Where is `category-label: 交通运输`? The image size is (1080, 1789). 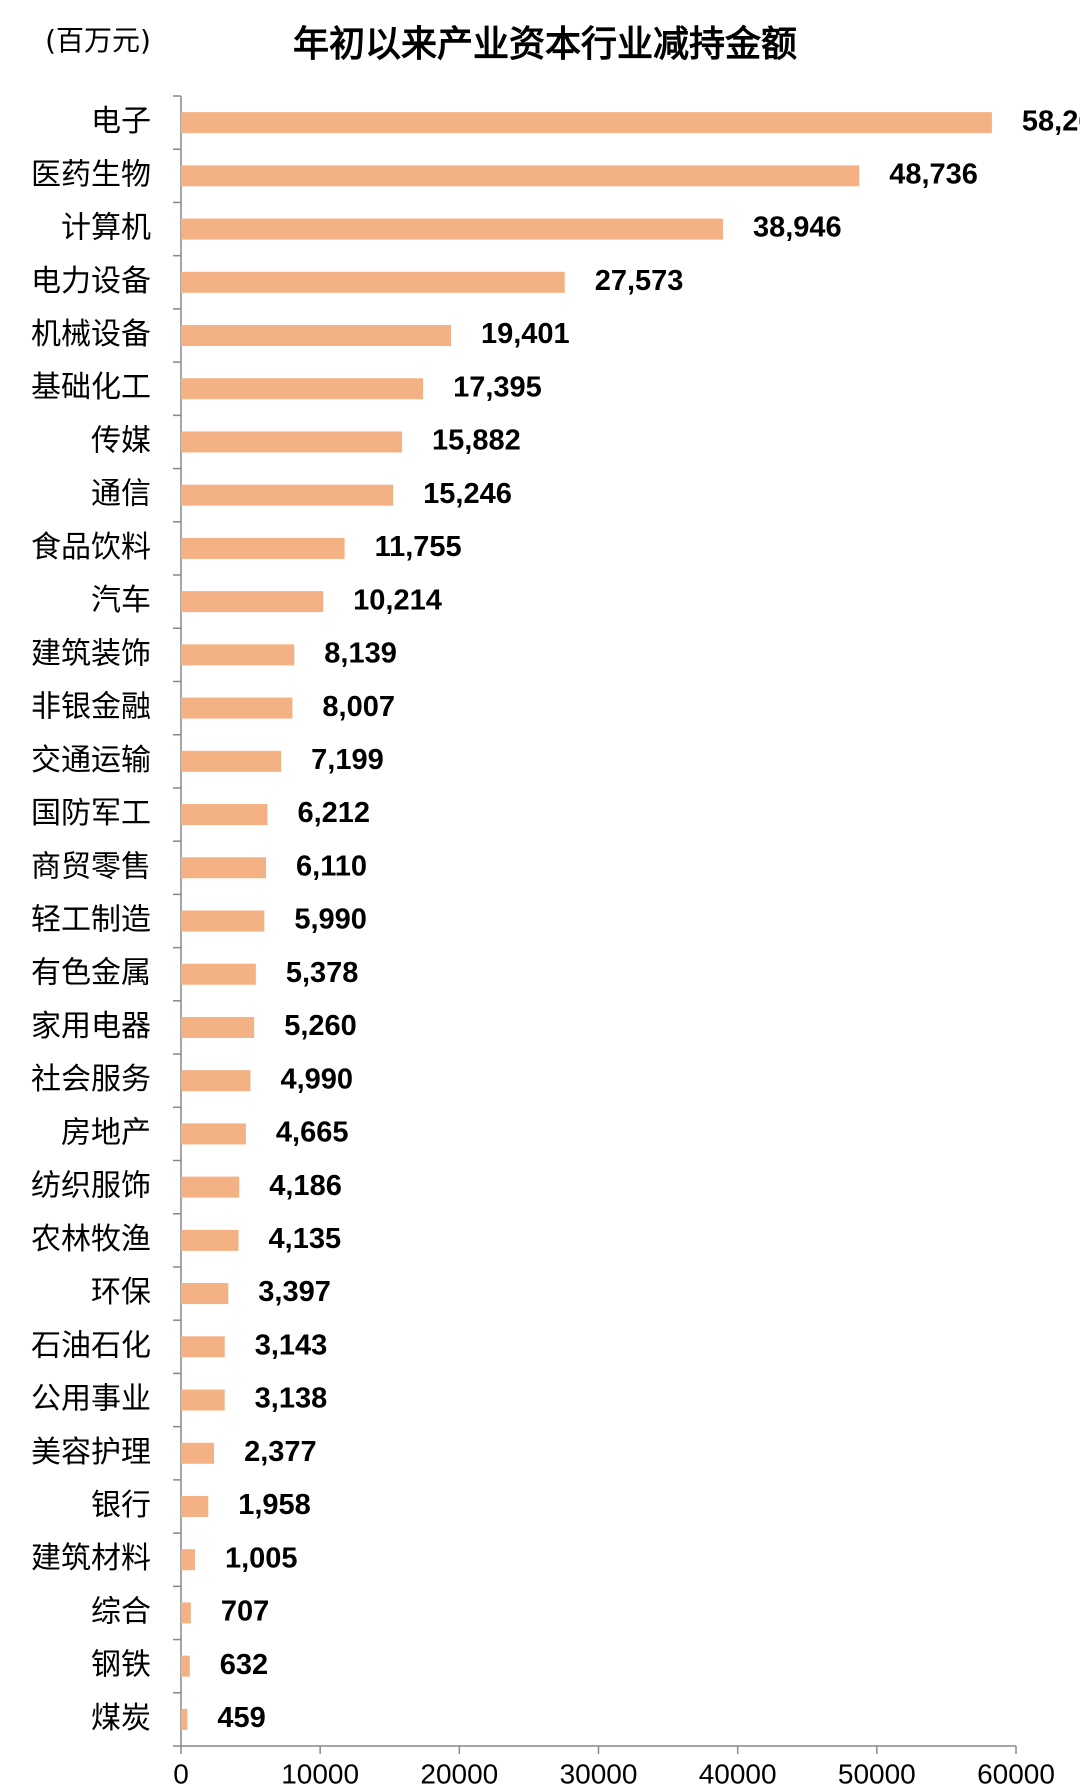
category-label: 交通运输 is located at coordinates (91, 760).